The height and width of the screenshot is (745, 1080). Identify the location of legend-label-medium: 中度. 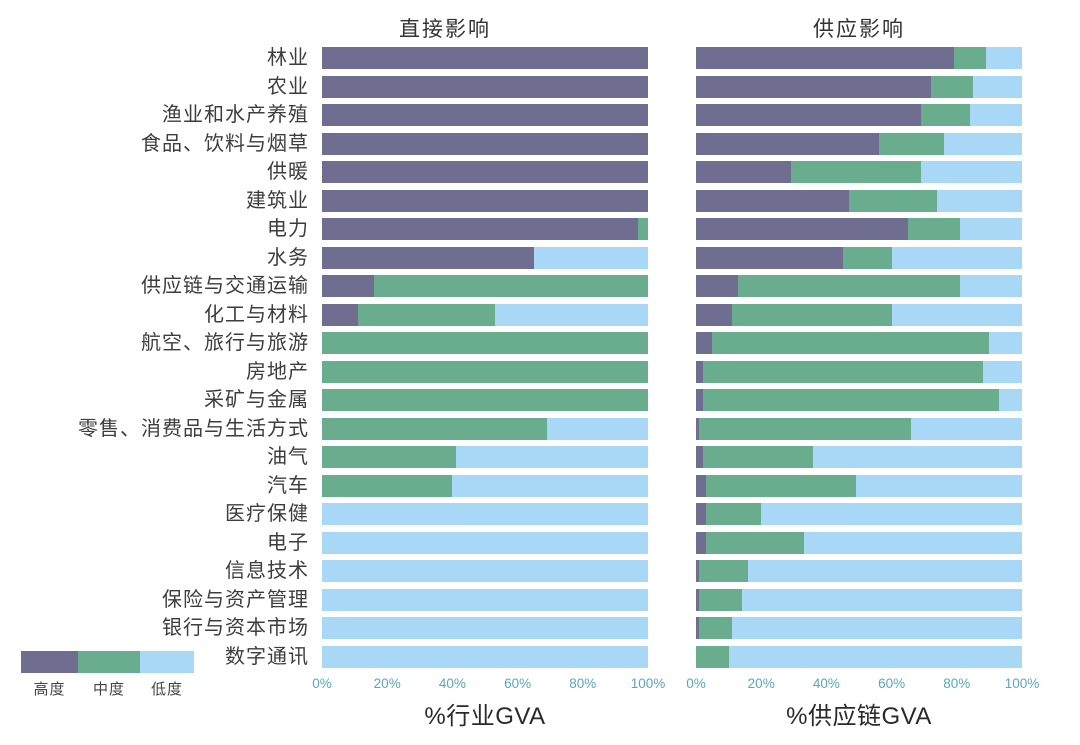
(108, 690).